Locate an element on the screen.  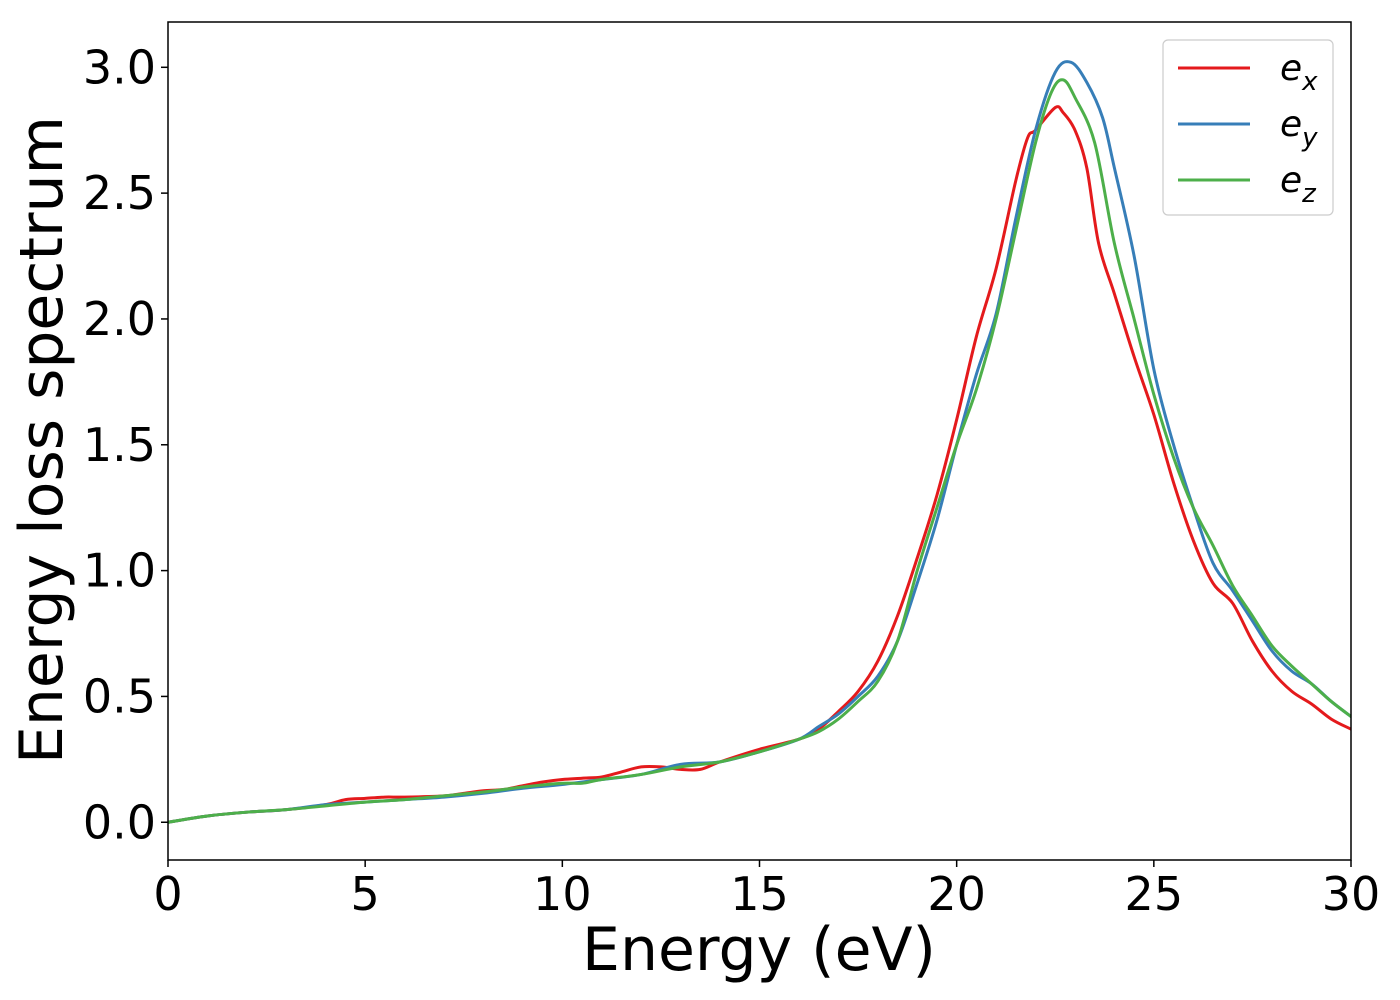
x-tick-label: 5 is located at coordinates (365, 894).